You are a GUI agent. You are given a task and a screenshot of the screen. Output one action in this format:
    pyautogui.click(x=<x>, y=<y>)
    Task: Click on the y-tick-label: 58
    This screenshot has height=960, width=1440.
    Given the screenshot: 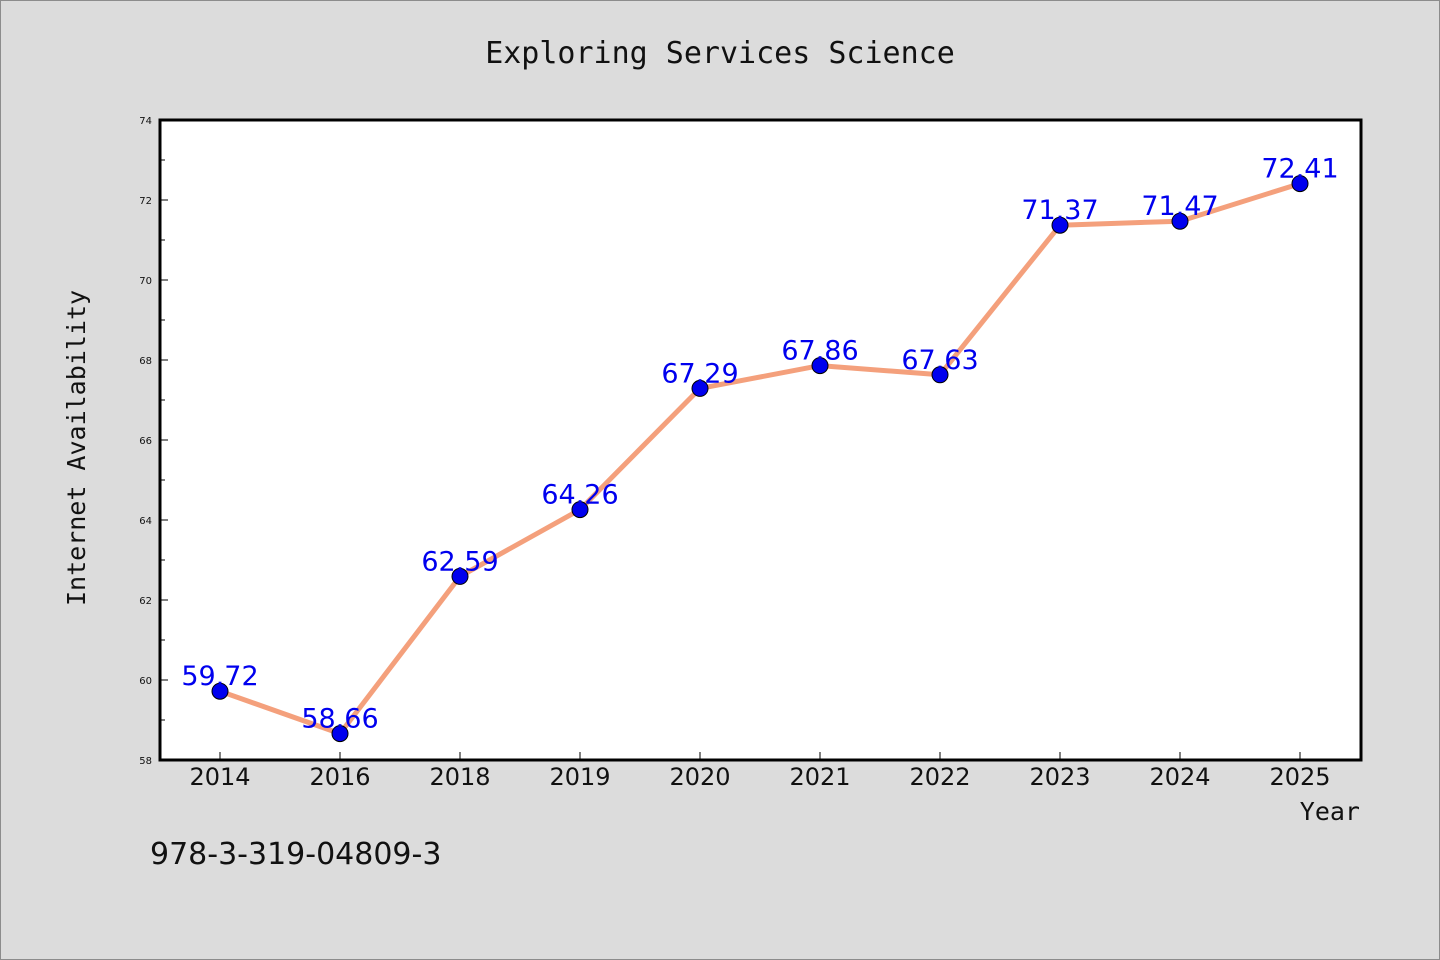 What is the action you would take?
    pyautogui.click(x=145, y=761)
    